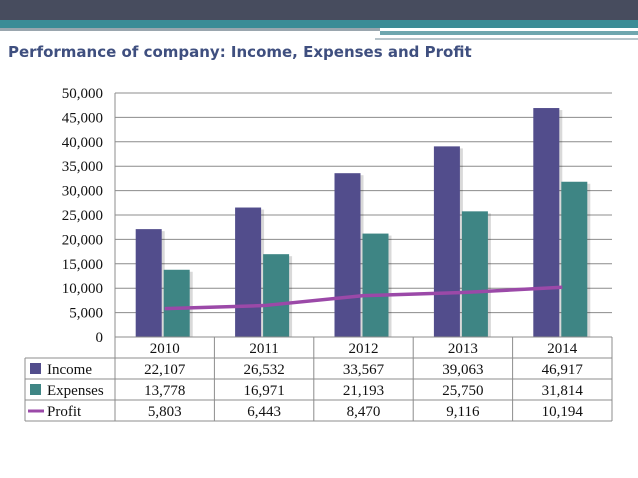  What do you see at coordinates (319, 10) in the screenshot?
I see `header-band` at bounding box center [319, 10].